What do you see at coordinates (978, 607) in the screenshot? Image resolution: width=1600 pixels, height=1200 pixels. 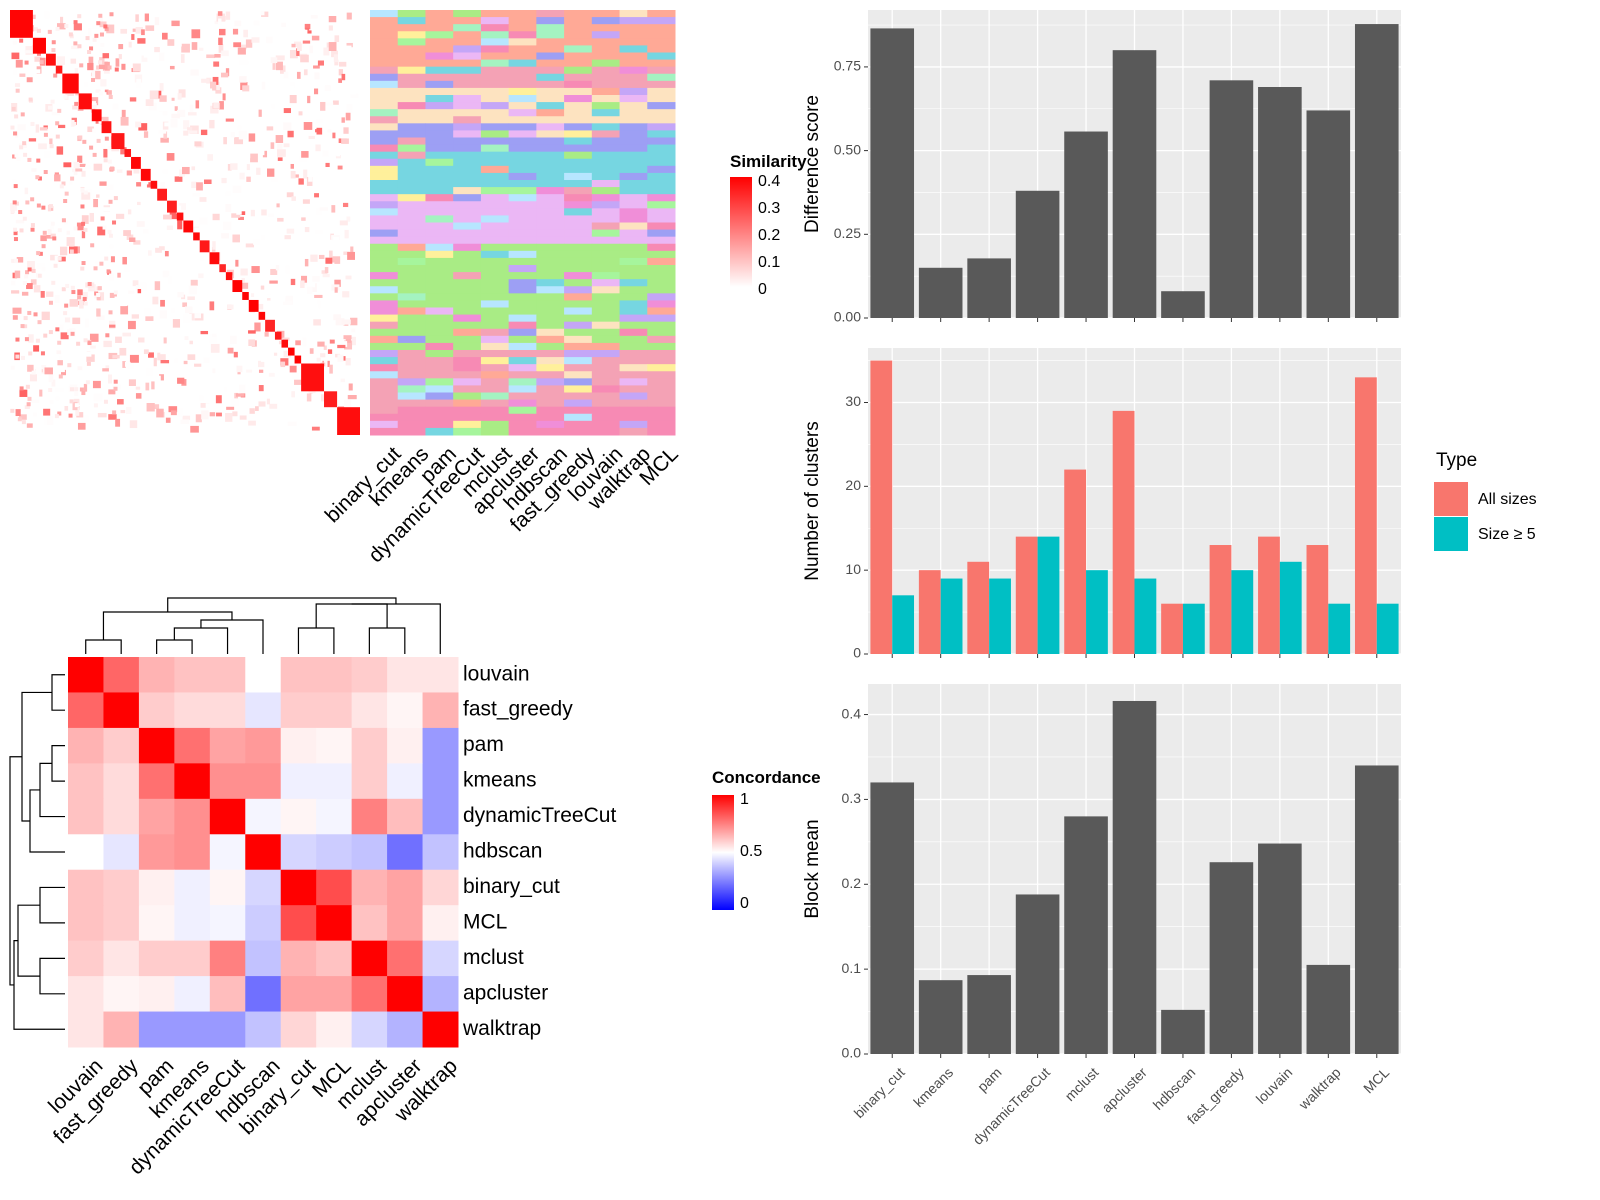 I see `bar-all-sizes` at bounding box center [978, 607].